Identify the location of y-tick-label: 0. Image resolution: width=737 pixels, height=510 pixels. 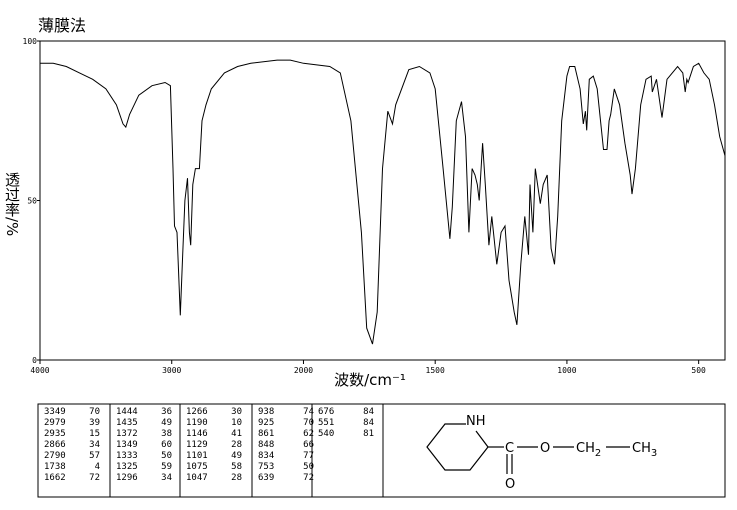
(34, 360).